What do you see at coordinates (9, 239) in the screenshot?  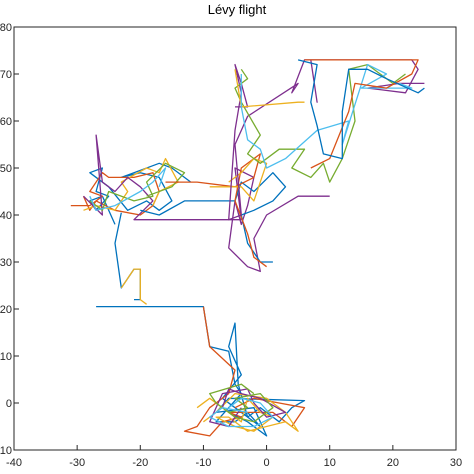 I see `y-axis: -10 0 10 20 30 40 50 60 70 80` at bounding box center [9, 239].